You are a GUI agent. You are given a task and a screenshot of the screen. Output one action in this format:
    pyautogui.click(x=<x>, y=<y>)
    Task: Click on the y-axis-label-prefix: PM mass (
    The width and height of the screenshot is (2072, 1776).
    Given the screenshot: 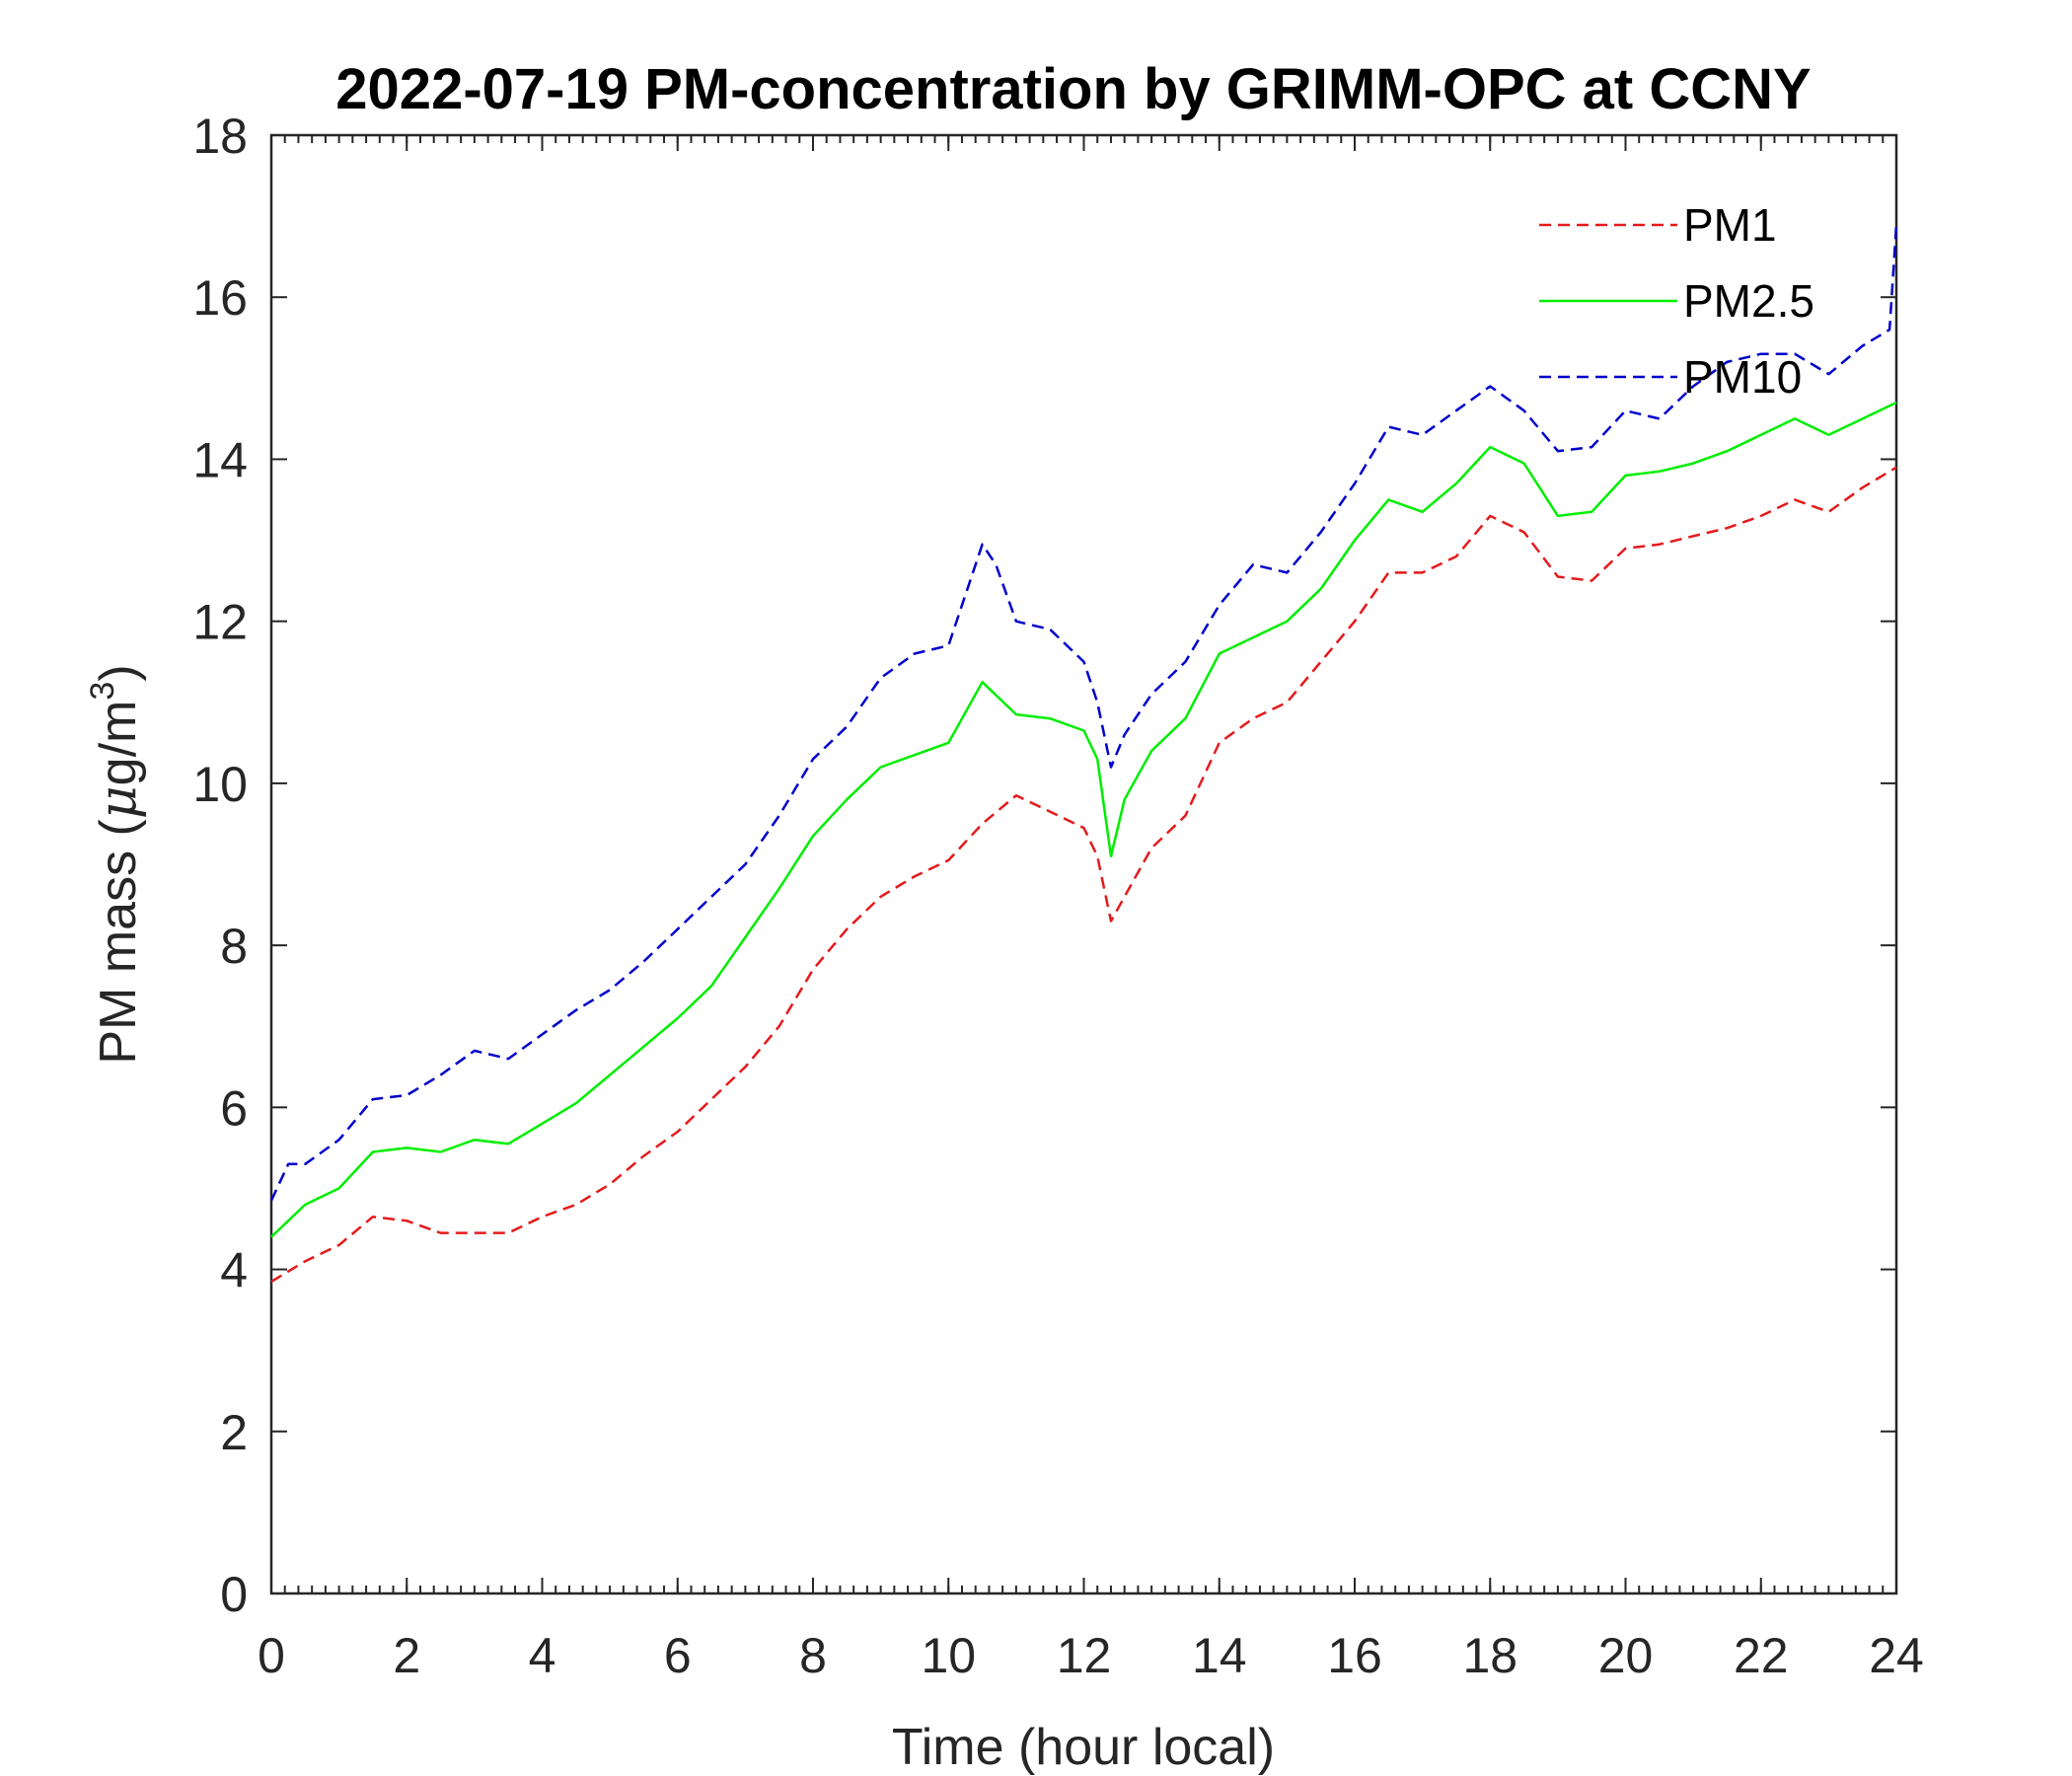 What is the action you would take?
    pyautogui.click(x=118, y=941)
    